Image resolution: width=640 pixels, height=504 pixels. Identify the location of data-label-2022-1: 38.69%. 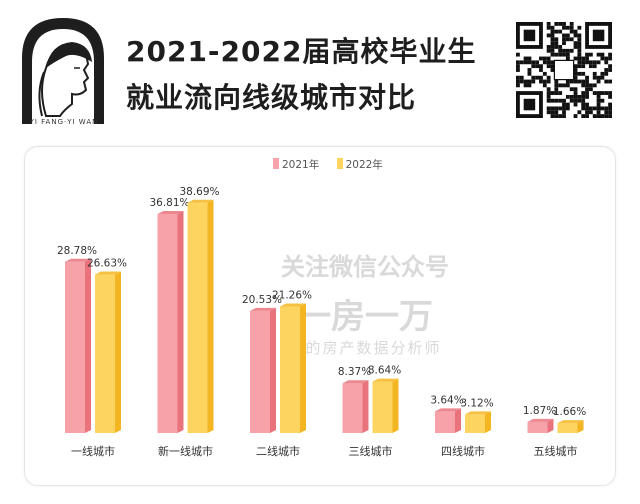
(199, 192).